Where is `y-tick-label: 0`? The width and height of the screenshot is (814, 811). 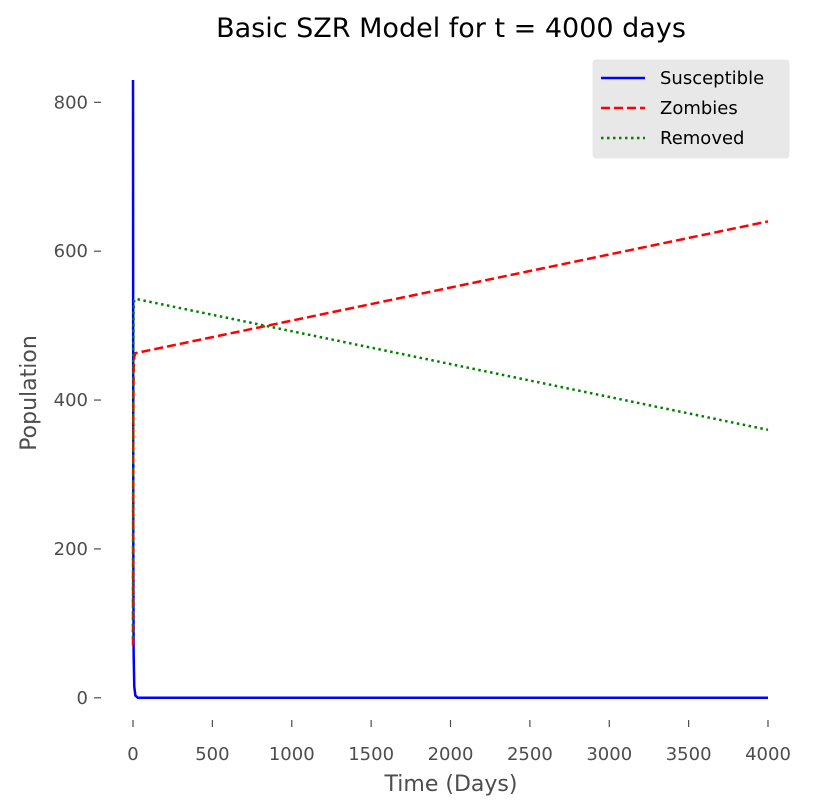
y-tick-label: 0 is located at coordinates (82, 698).